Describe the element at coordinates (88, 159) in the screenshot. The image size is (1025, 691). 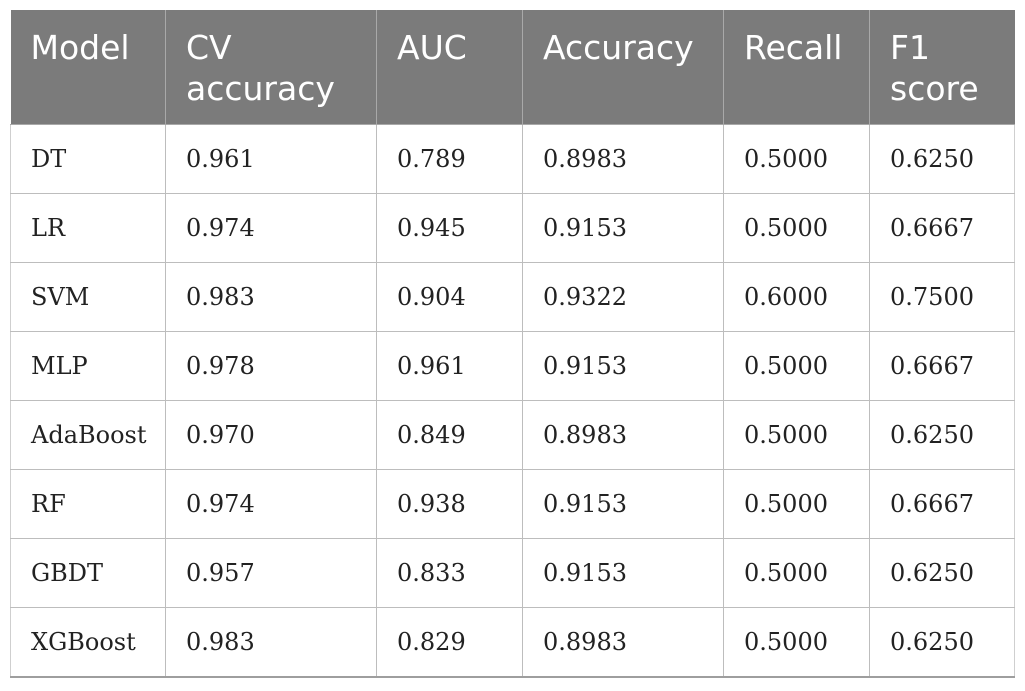
I see `cell-model: DT` at that location.